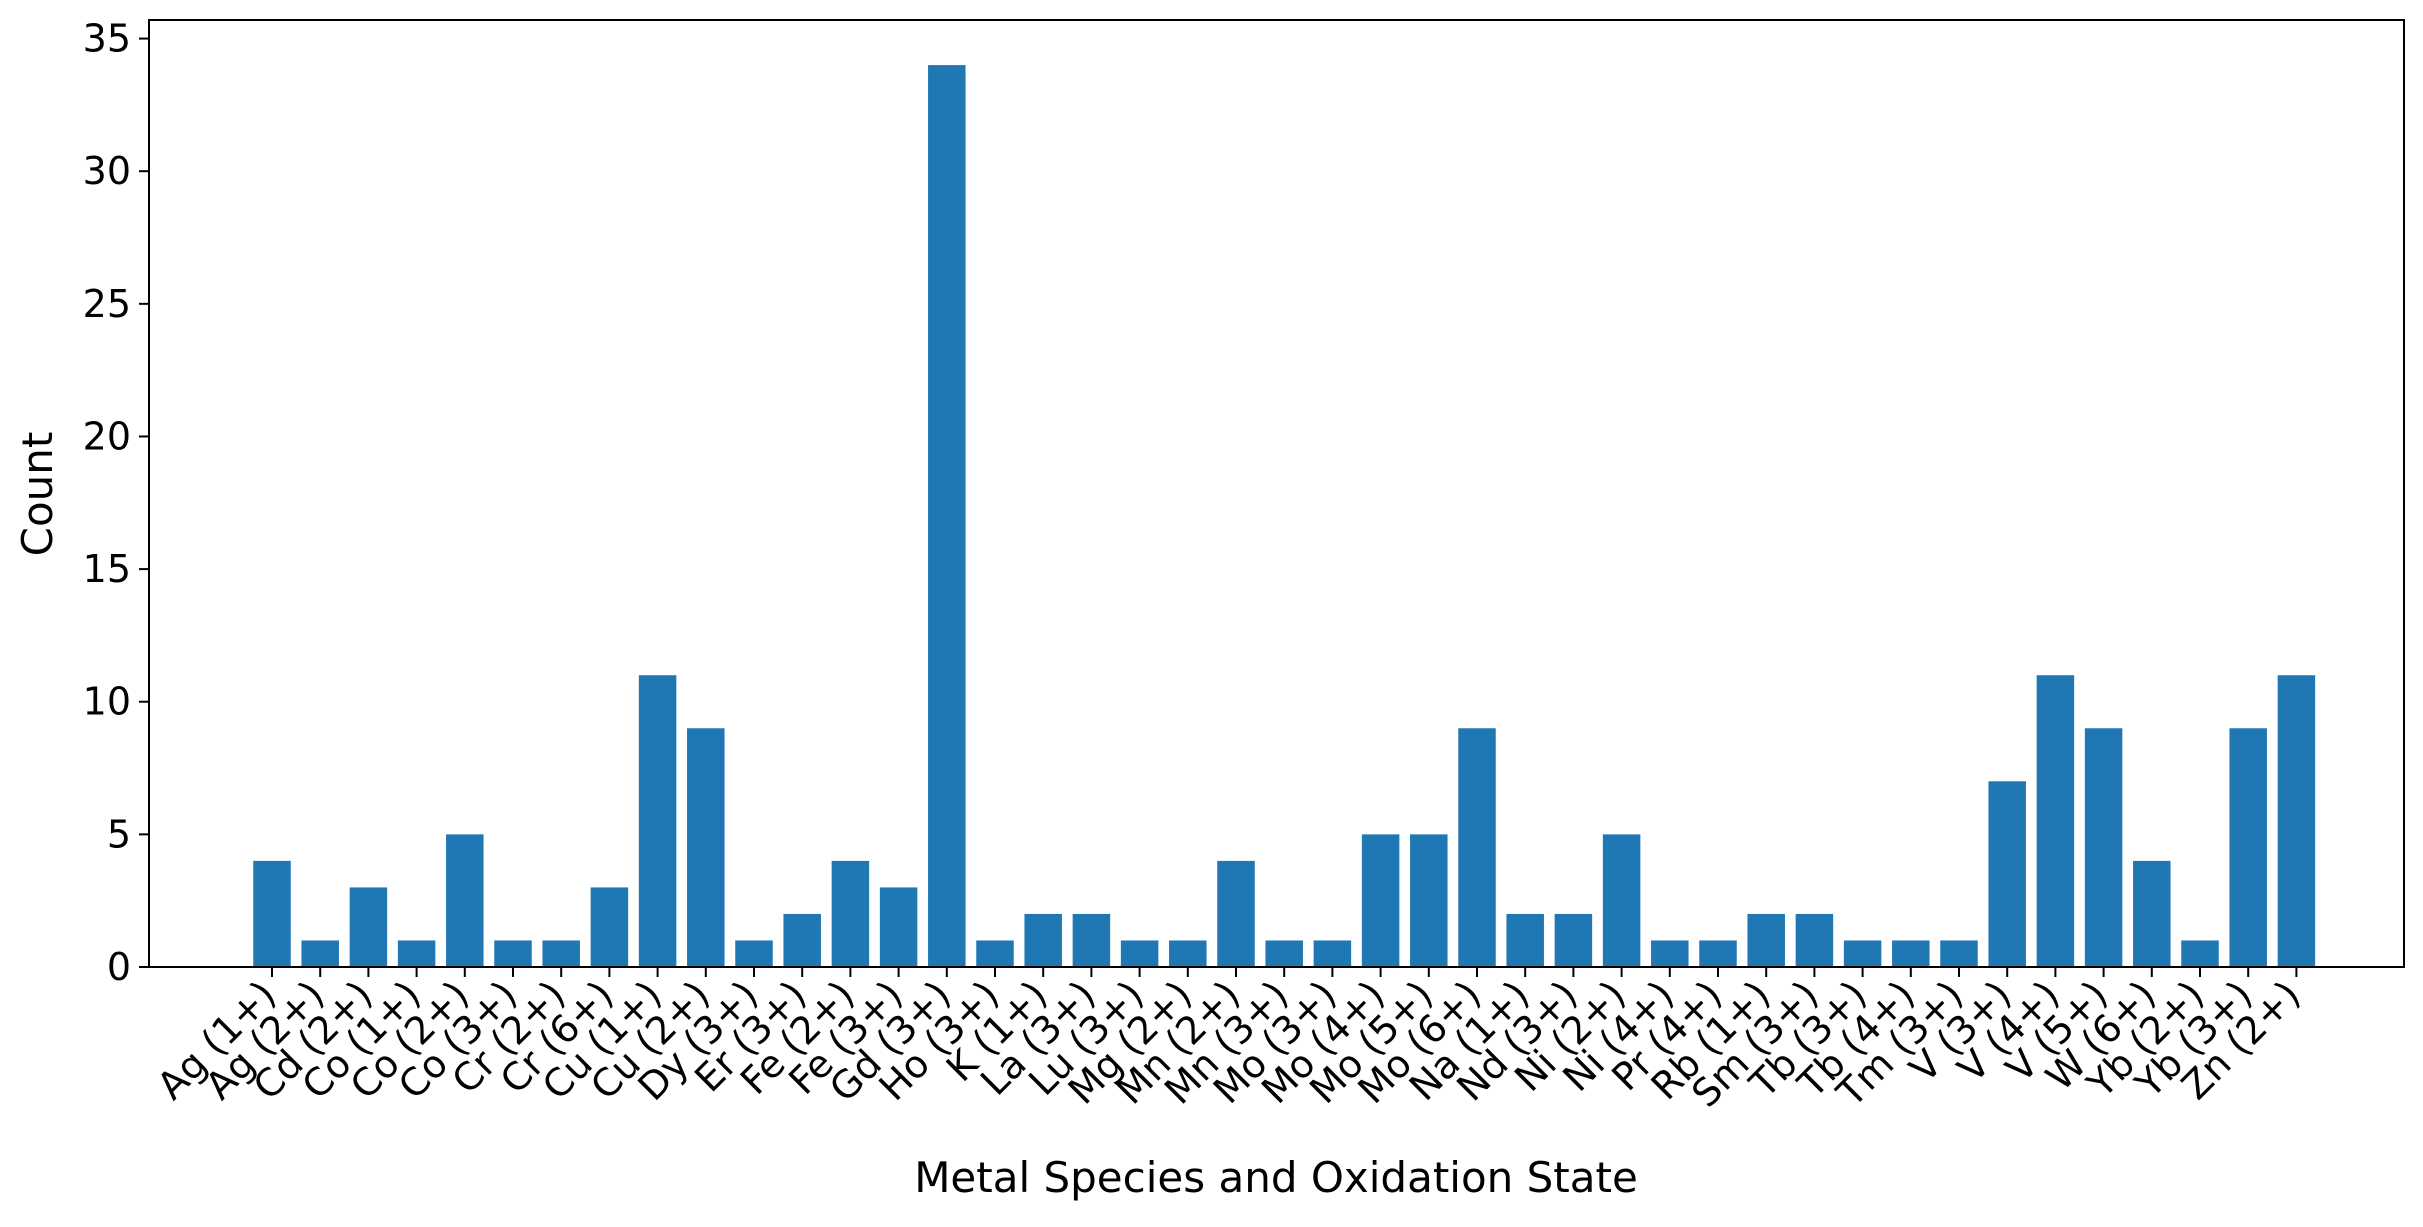 The width and height of the screenshot is (2423, 1227). What do you see at coordinates (107, 304) in the screenshot?
I see `y-tick-label: 25` at bounding box center [107, 304].